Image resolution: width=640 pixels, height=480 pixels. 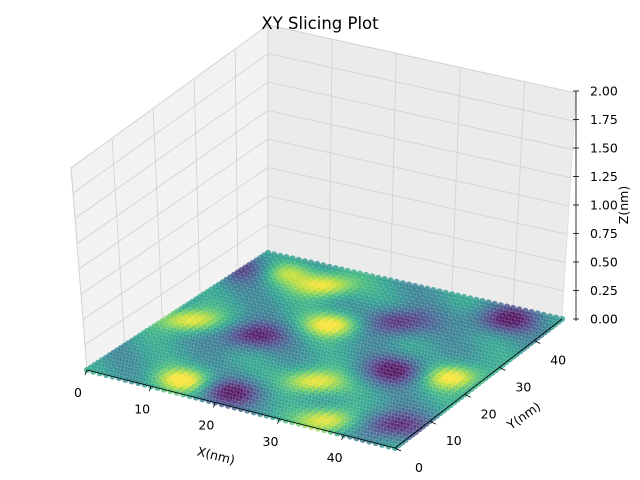 I want to click on z-tick-label: 1.50, so click(x=604, y=148).